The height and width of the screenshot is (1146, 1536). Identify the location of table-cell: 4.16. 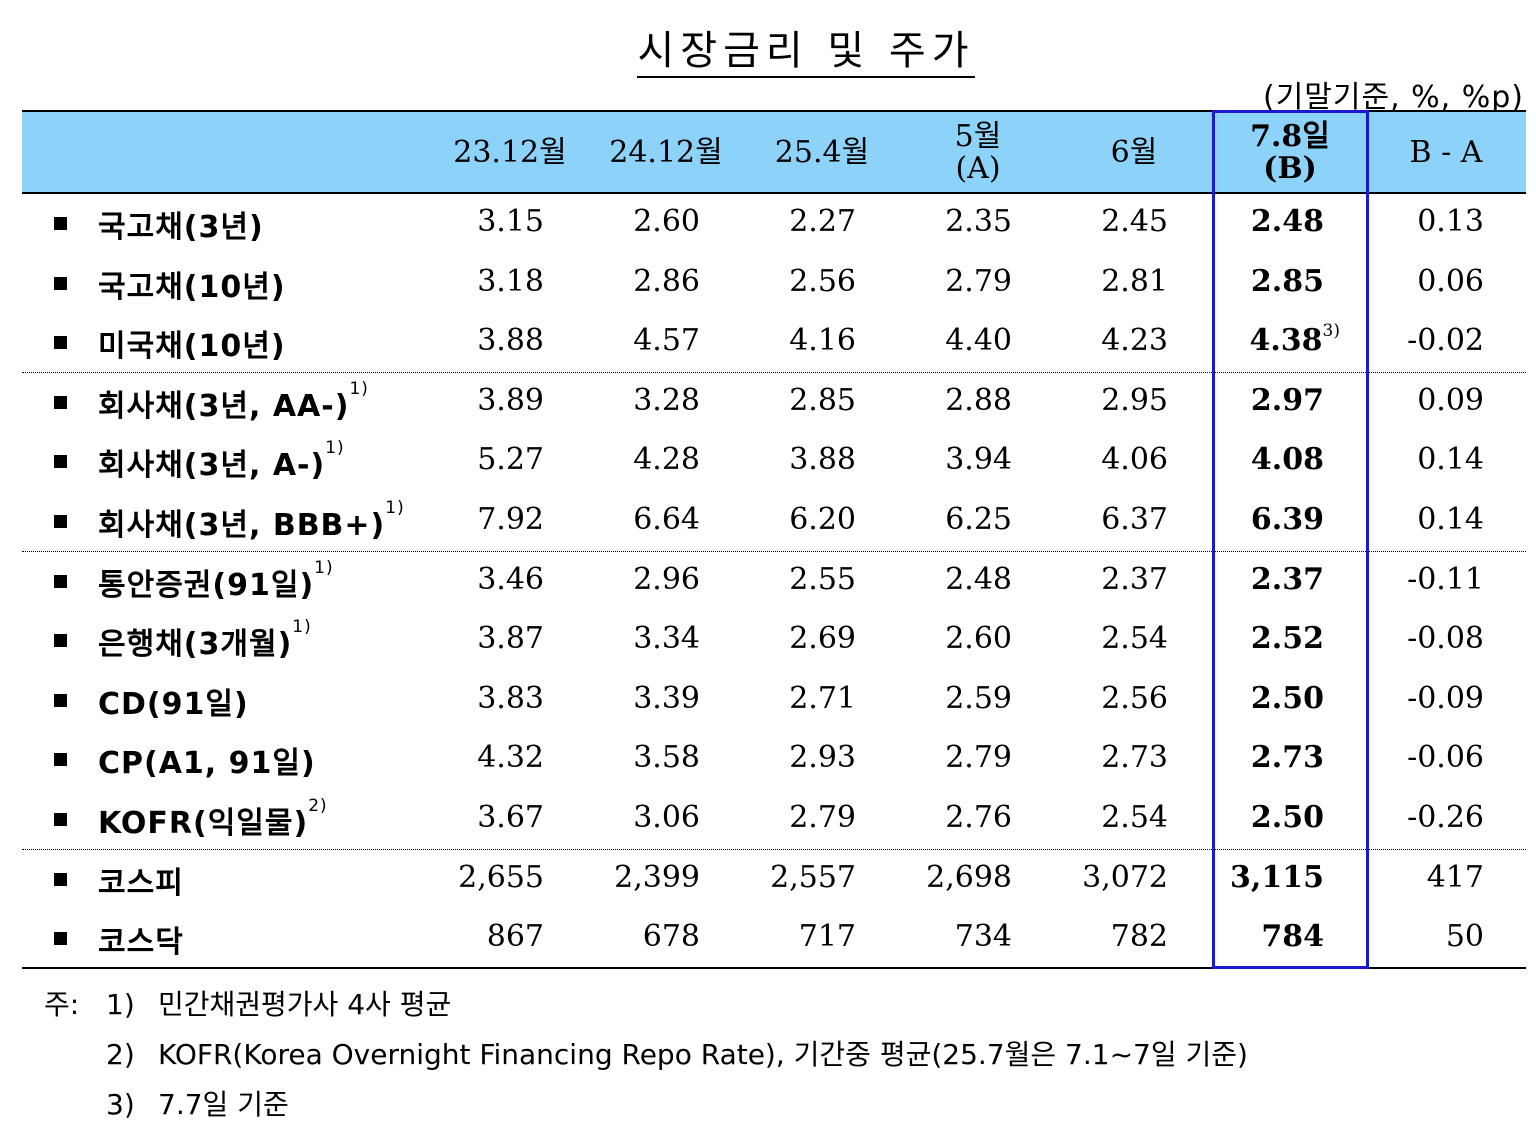
(822, 341).